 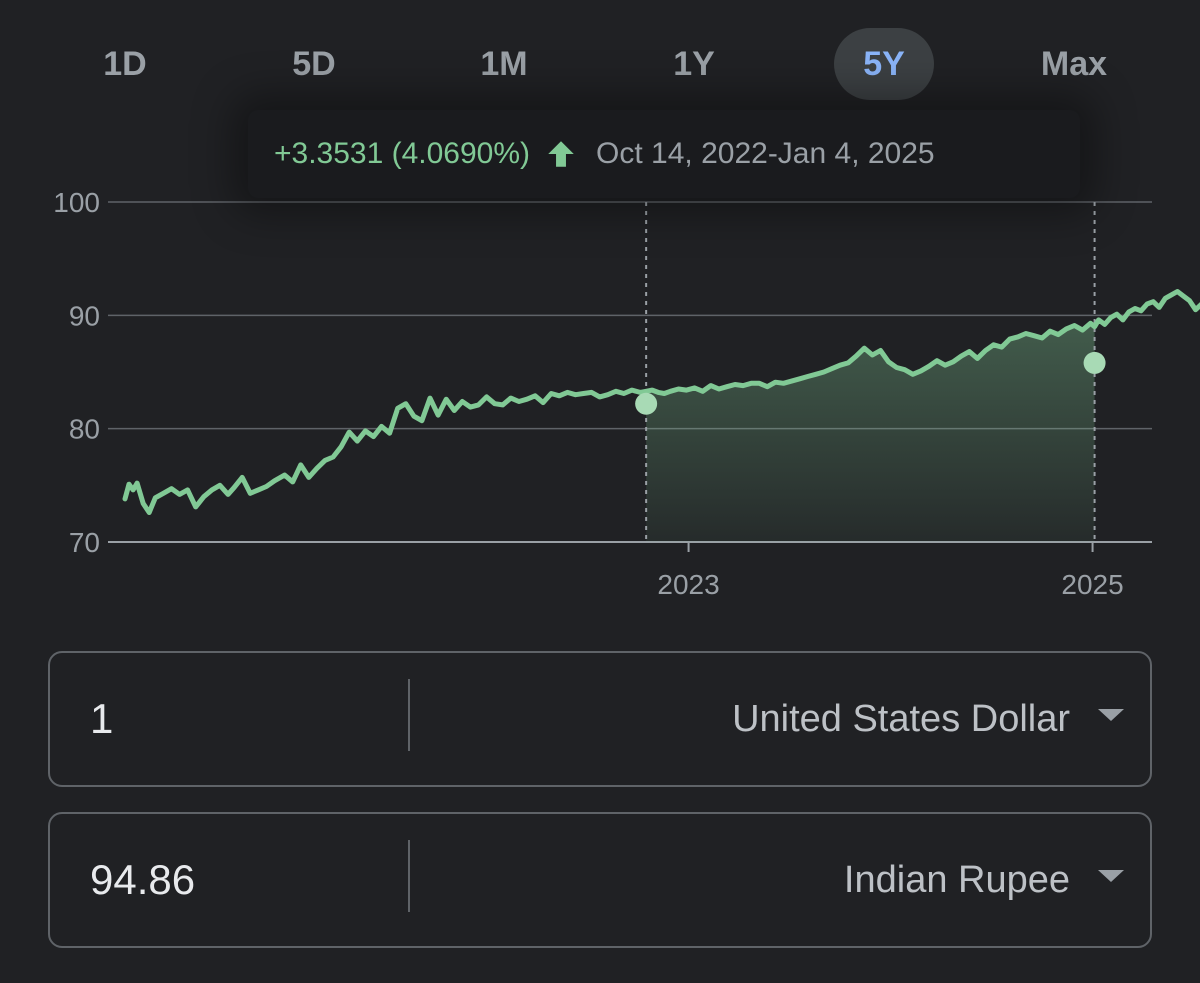 What do you see at coordinates (870, 432) in the screenshot?
I see `highlight-area` at bounding box center [870, 432].